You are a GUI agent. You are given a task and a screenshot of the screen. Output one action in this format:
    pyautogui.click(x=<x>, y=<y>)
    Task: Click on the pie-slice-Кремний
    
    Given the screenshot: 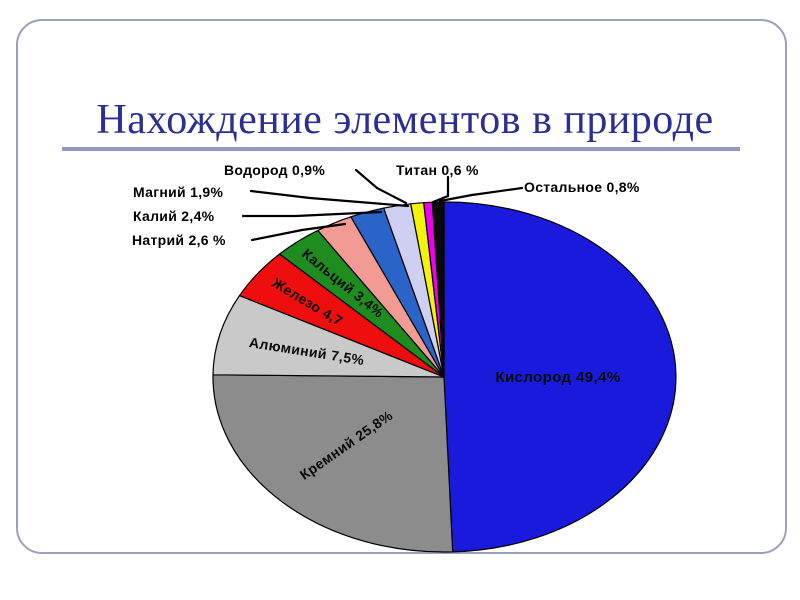 What is the action you would take?
    pyautogui.click(x=333, y=463)
    